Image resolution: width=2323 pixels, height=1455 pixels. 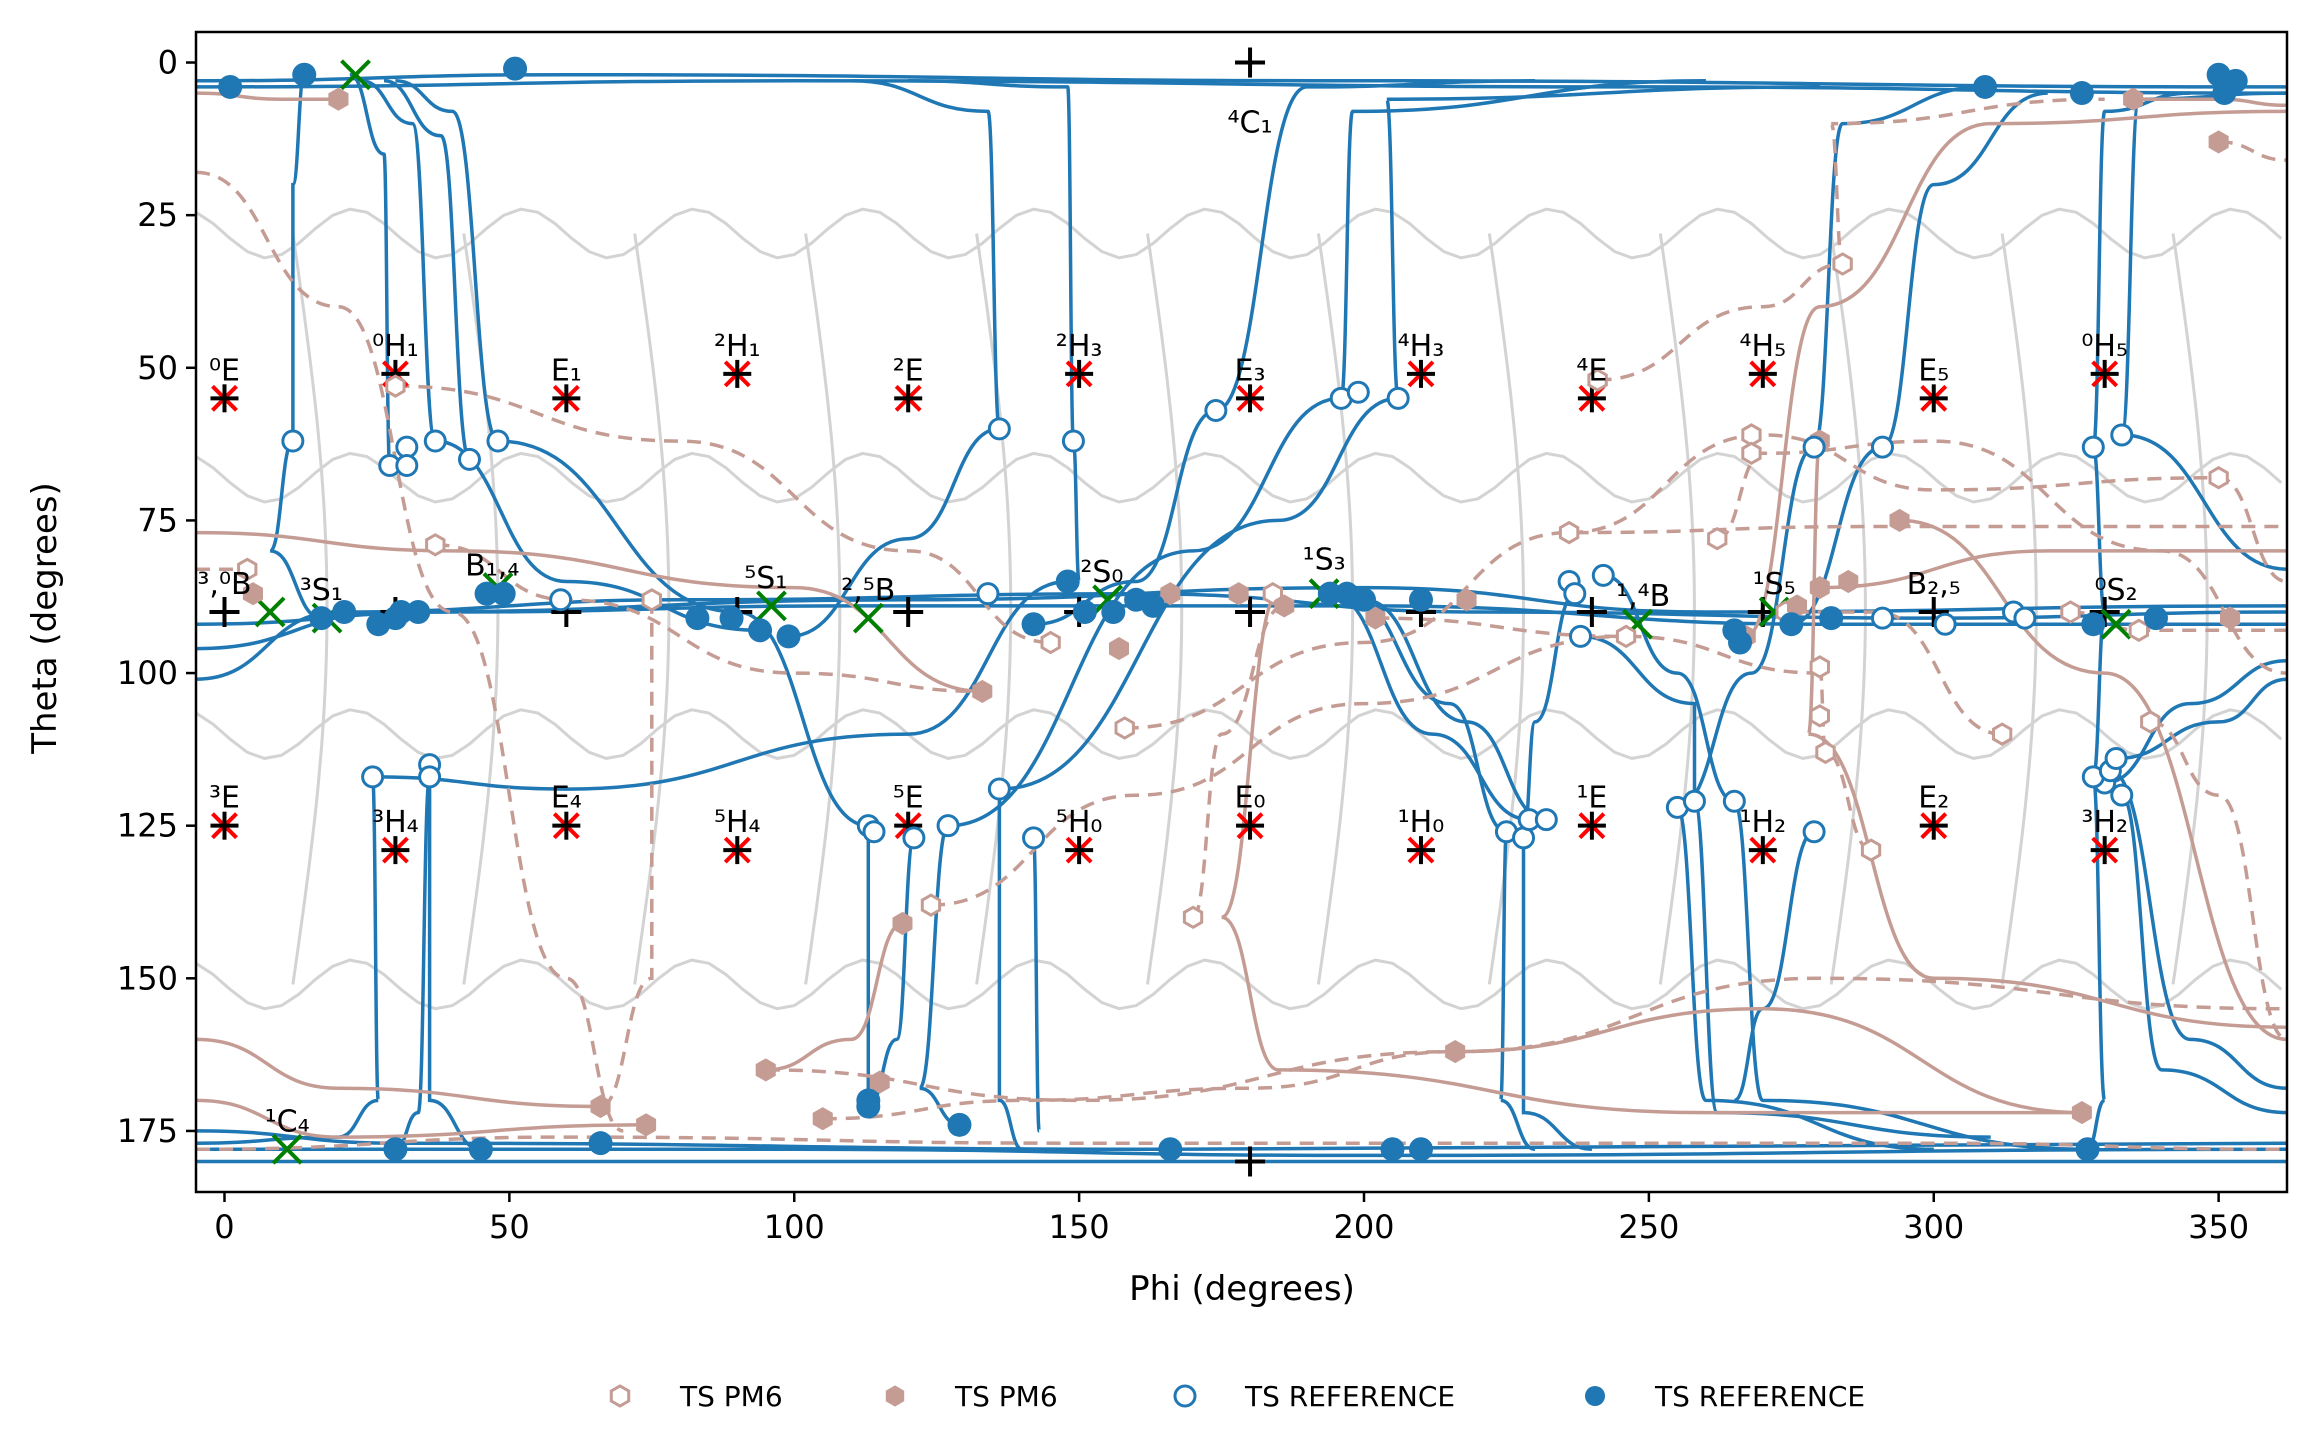 What do you see at coordinates (2104, 346) in the screenshot?
I see `conformation-label: ⁰H₅` at bounding box center [2104, 346].